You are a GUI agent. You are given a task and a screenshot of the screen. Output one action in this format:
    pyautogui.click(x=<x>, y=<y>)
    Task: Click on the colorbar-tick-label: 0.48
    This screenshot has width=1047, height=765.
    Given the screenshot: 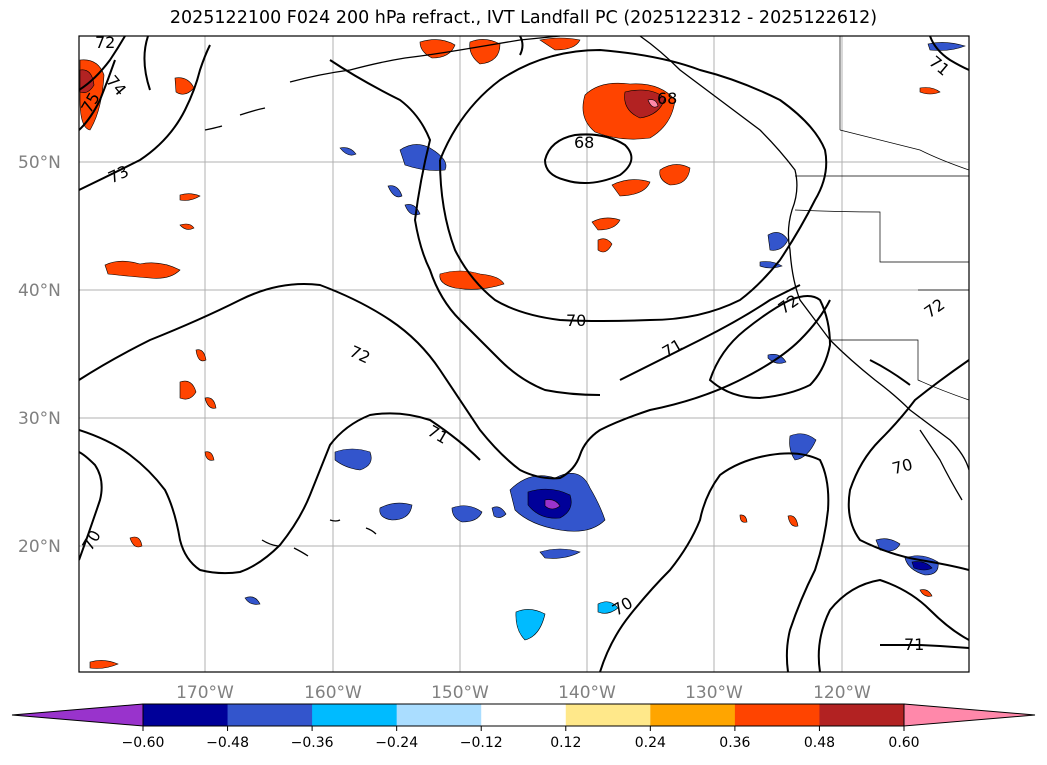 What is the action you would take?
    pyautogui.click(x=819, y=743)
    